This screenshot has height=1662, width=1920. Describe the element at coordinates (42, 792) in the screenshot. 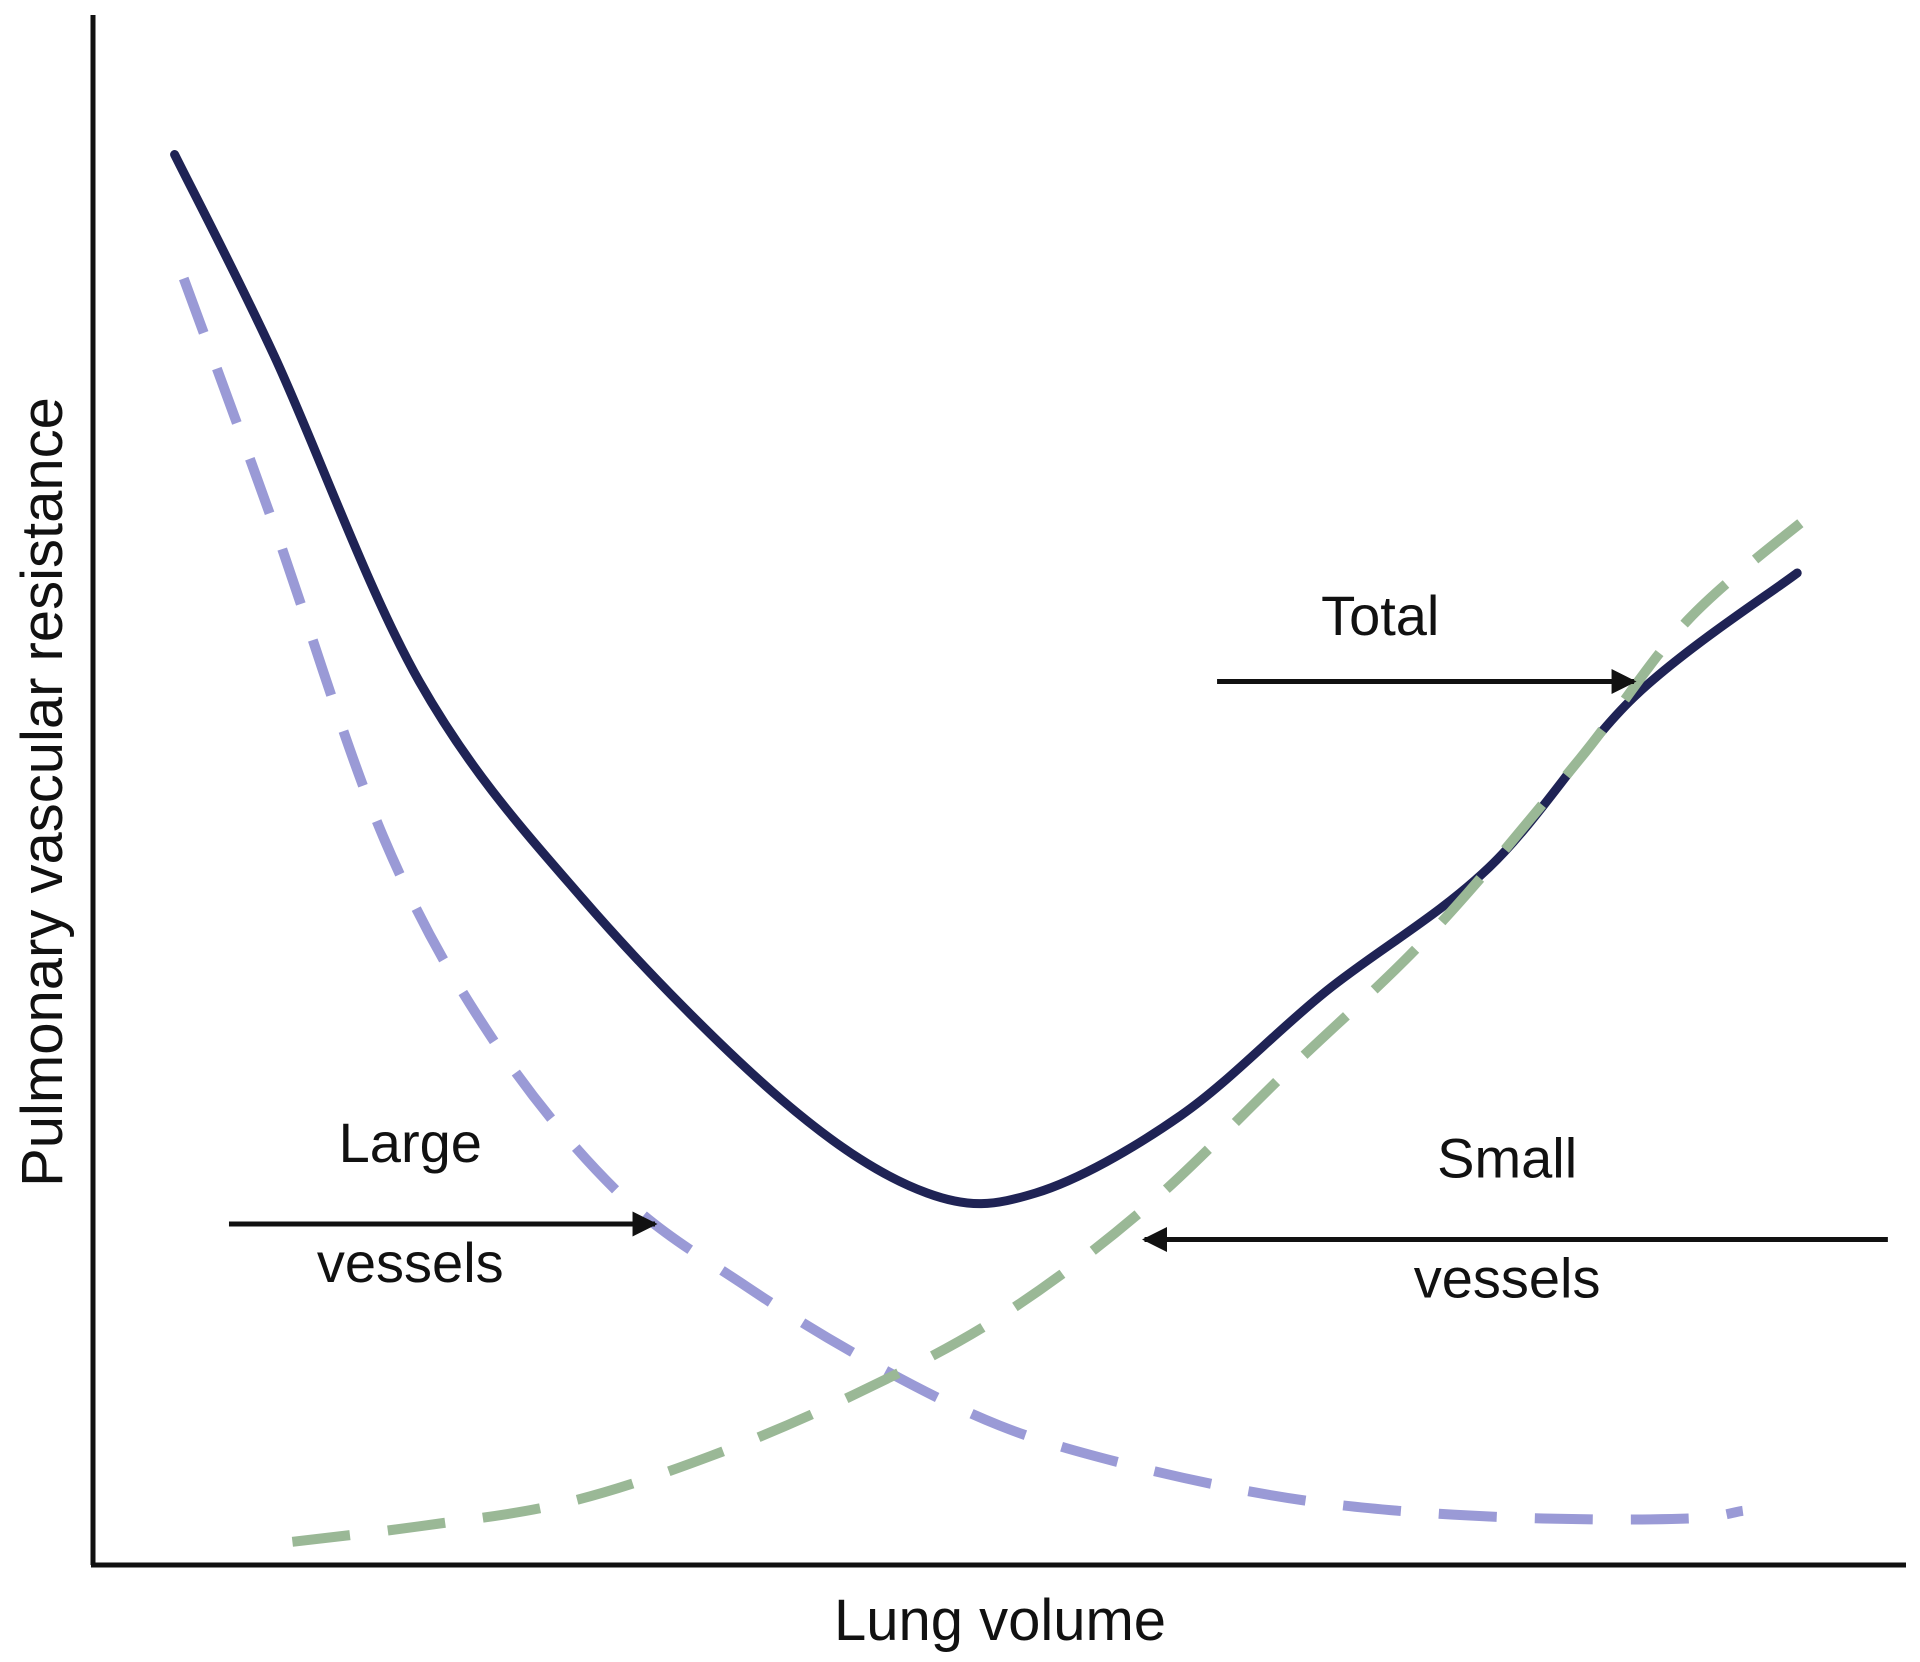

I see `y-axis-label: Pulmonary vascular resistance` at that location.